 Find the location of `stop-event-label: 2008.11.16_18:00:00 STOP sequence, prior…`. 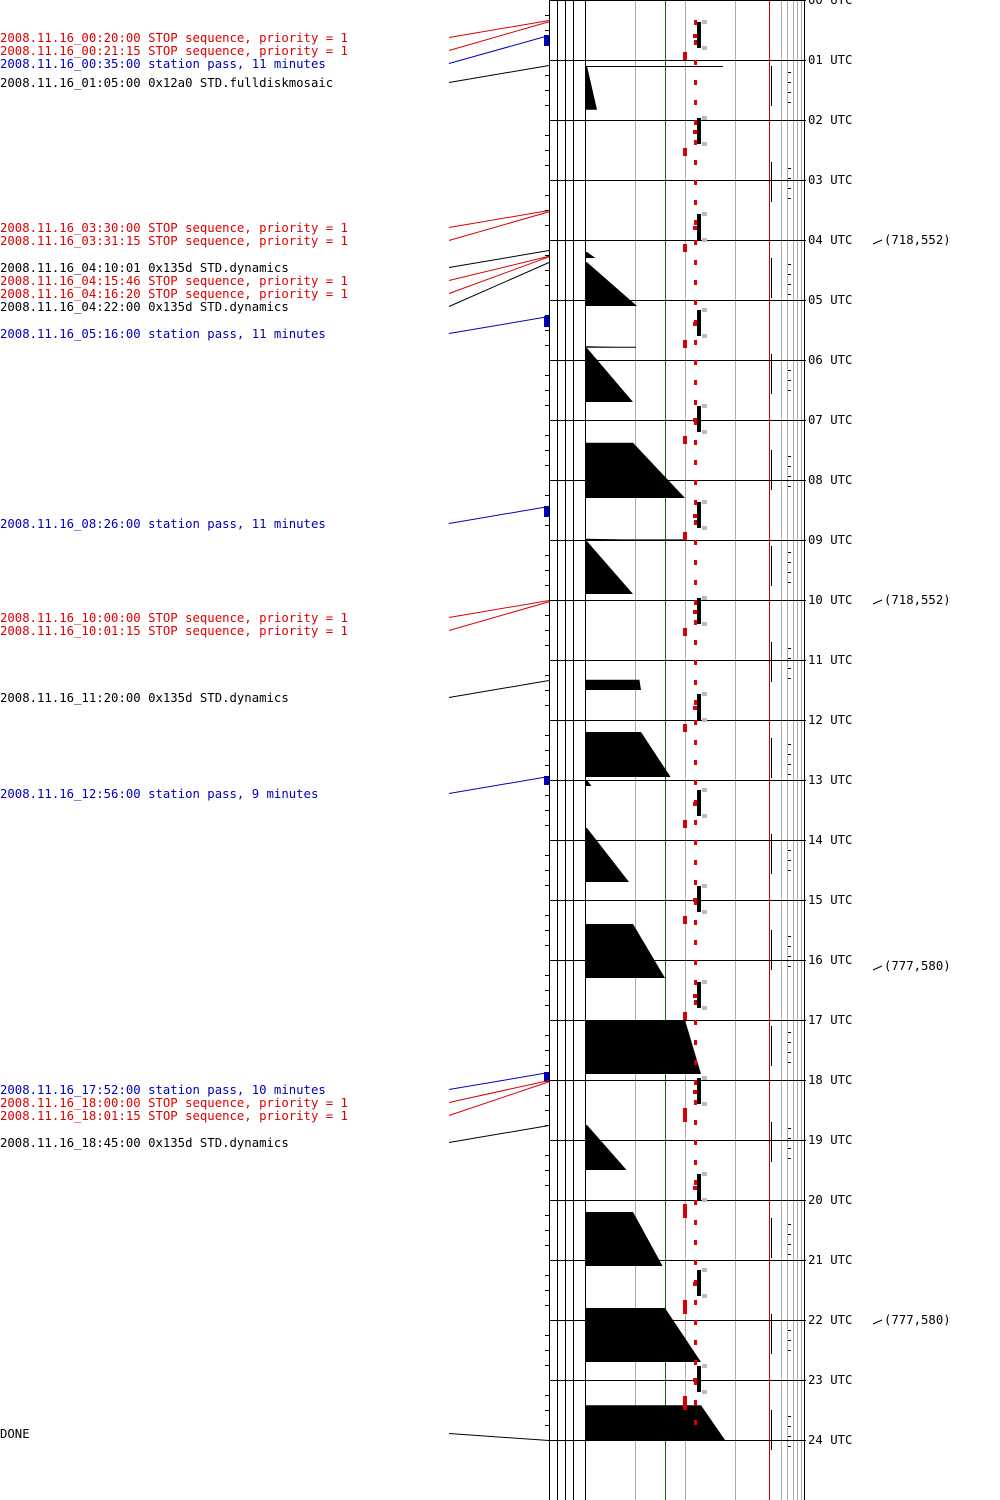

stop-event-label: 2008.11.16_18:00:00 STOP sequence, prior… is located at coordinates (174, 1103).